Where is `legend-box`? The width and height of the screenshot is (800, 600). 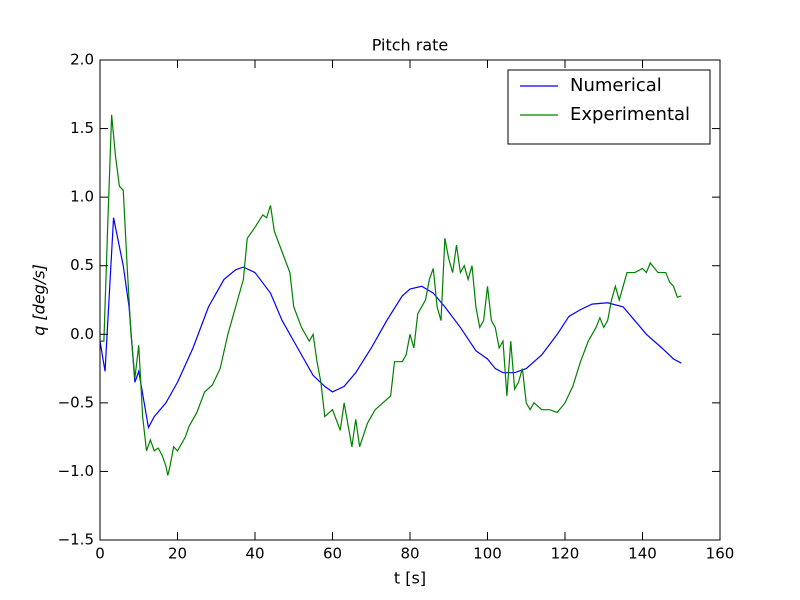 legend-box is located at coordinates (609, 107).